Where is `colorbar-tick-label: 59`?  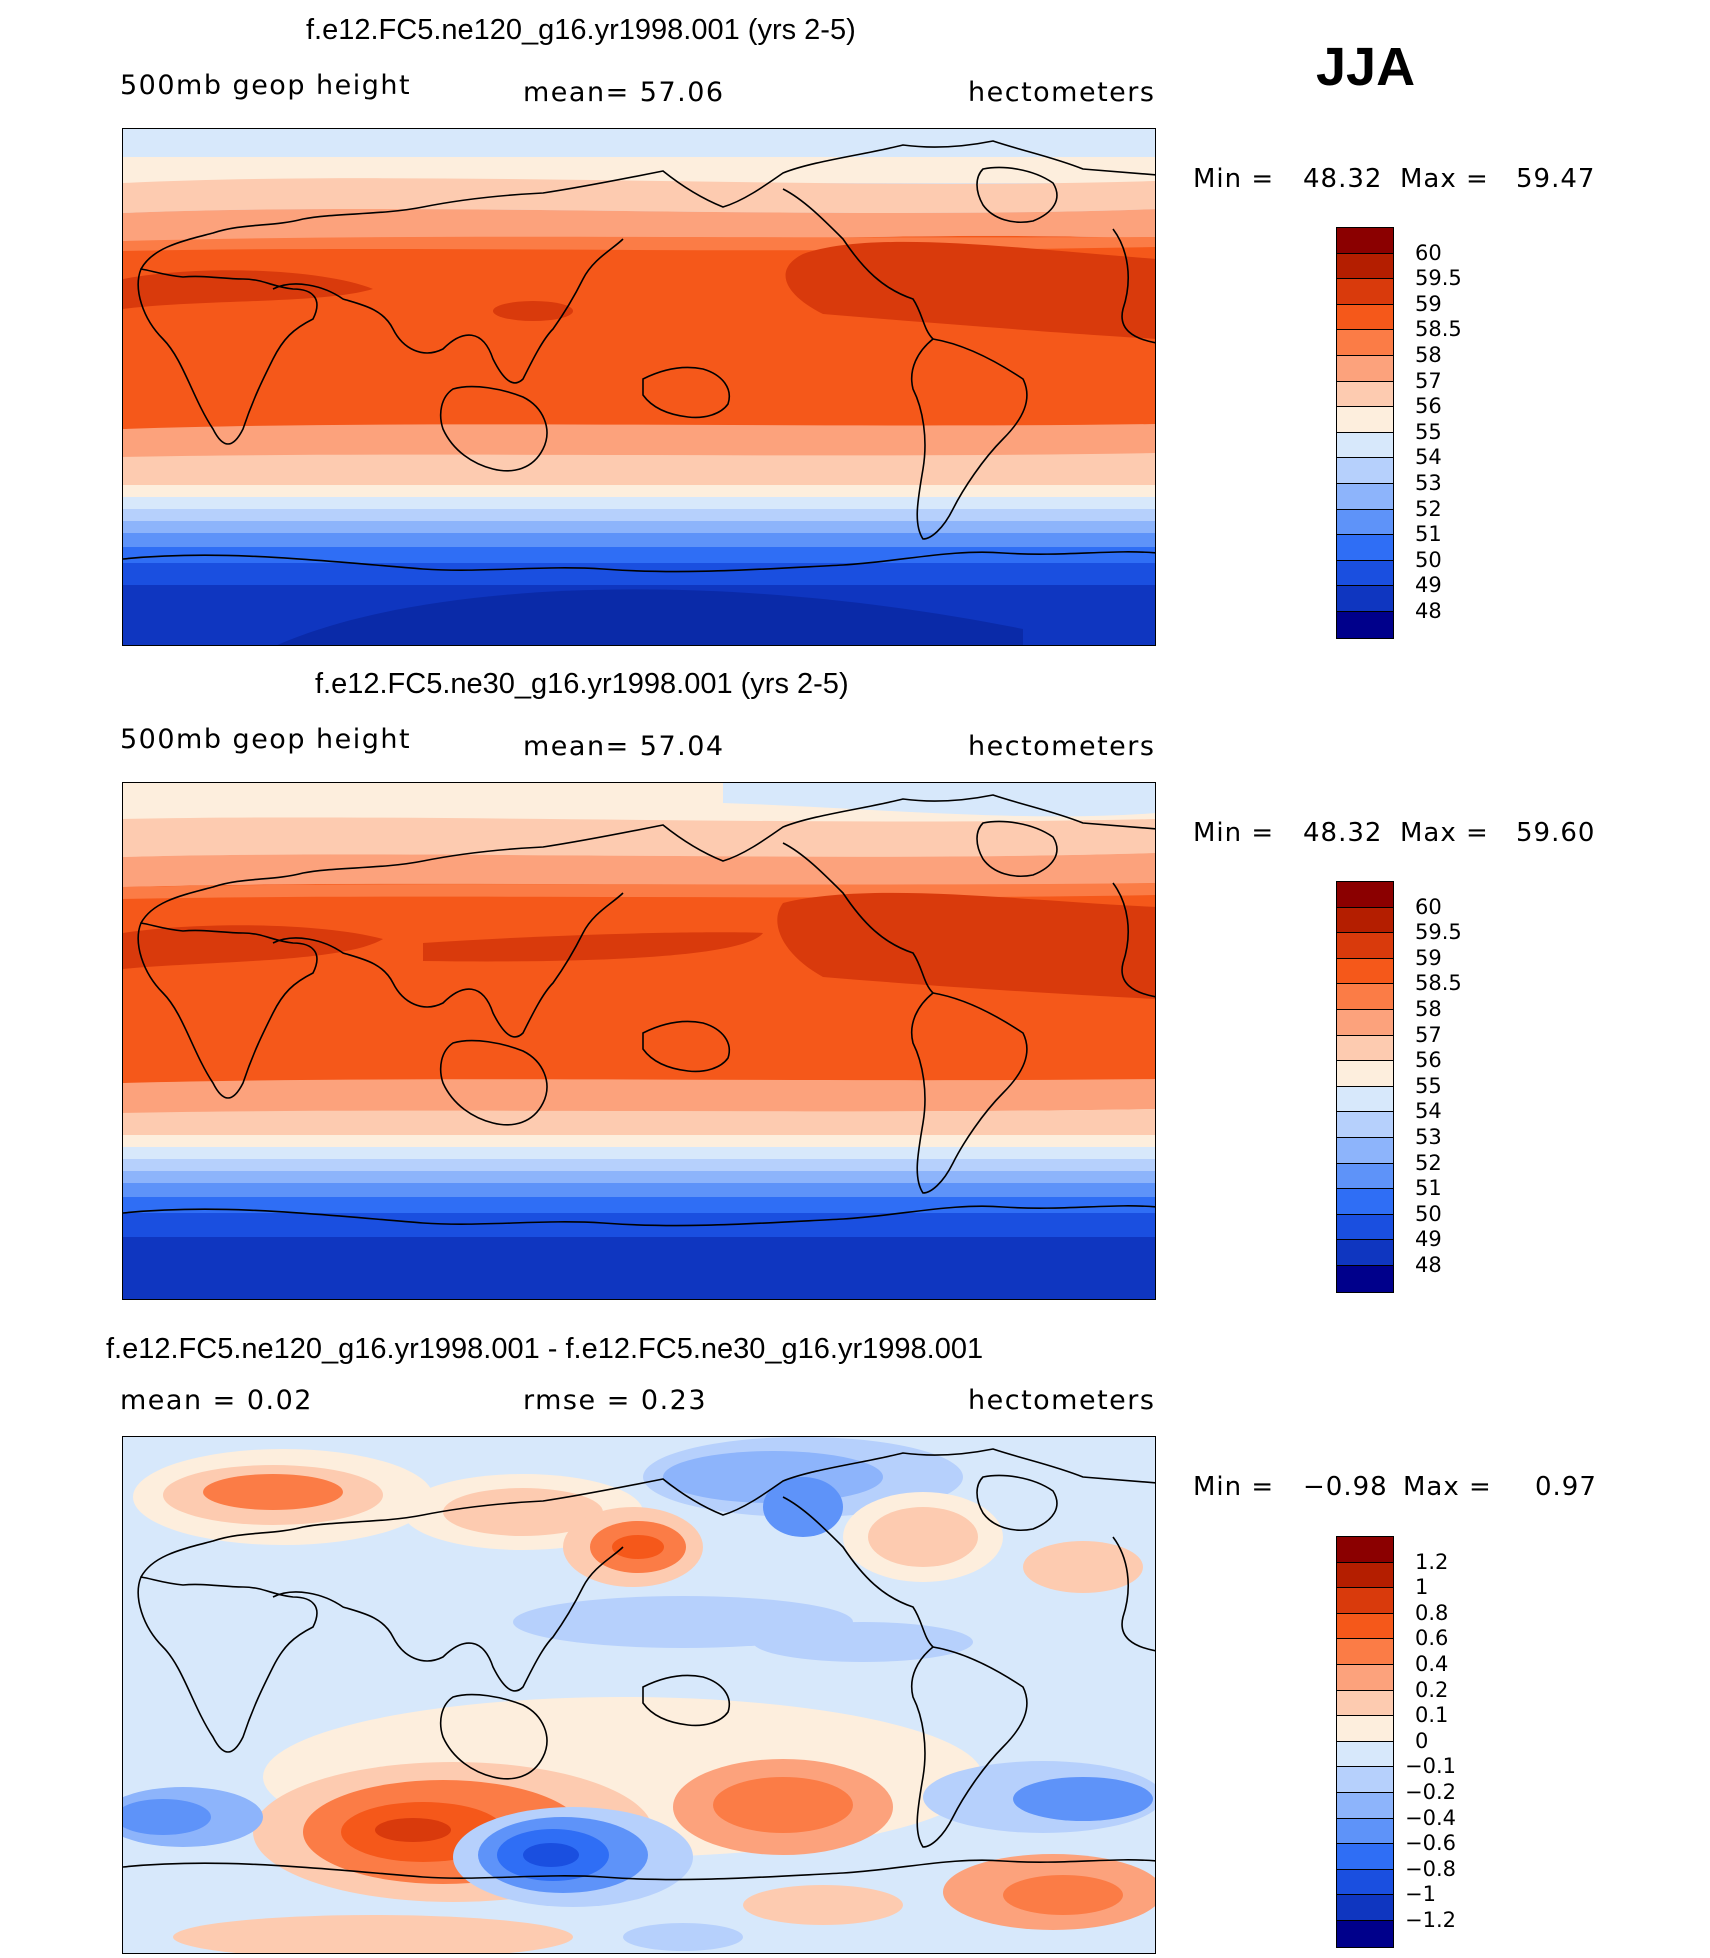
colorbar-tick-label: 59 is located at coordinates (1428, 303).